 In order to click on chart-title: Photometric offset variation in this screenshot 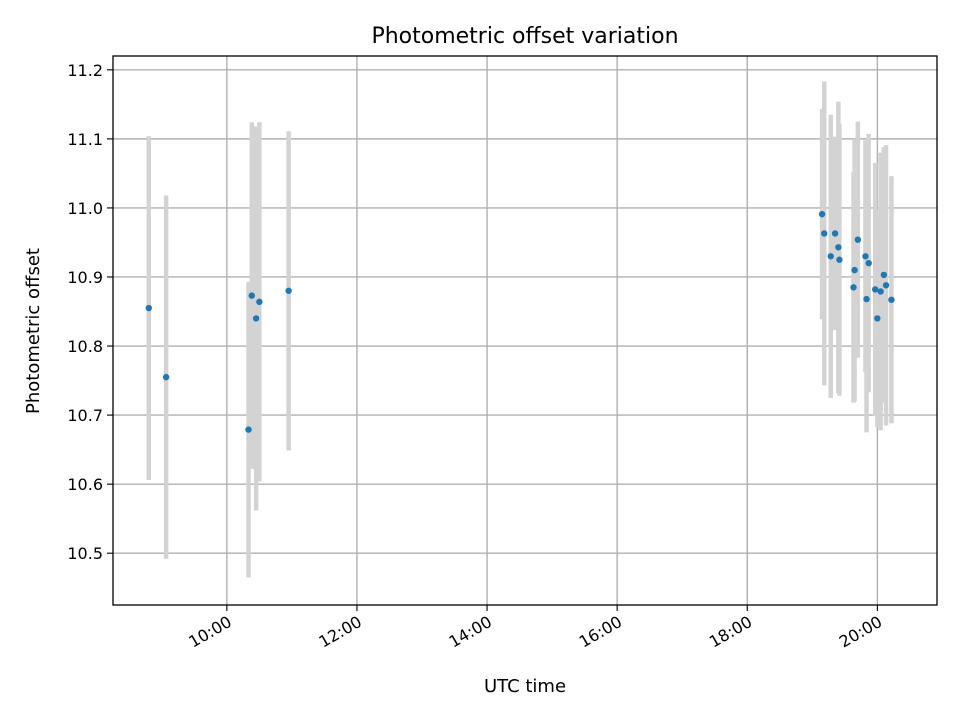, I will do `click(524, 36)`.